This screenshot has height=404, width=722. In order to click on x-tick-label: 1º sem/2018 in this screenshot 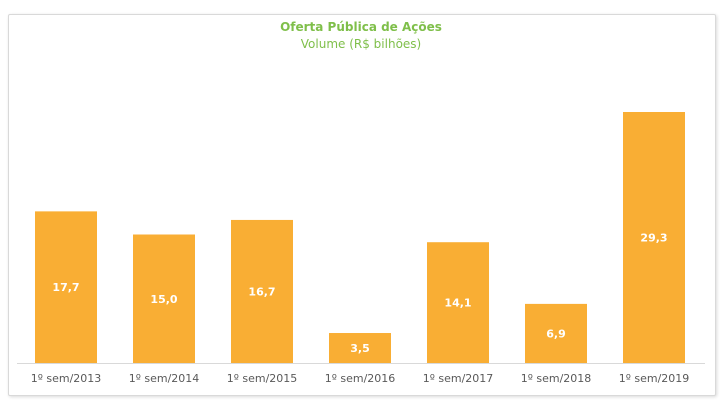, I will do `click(556, 378)`.